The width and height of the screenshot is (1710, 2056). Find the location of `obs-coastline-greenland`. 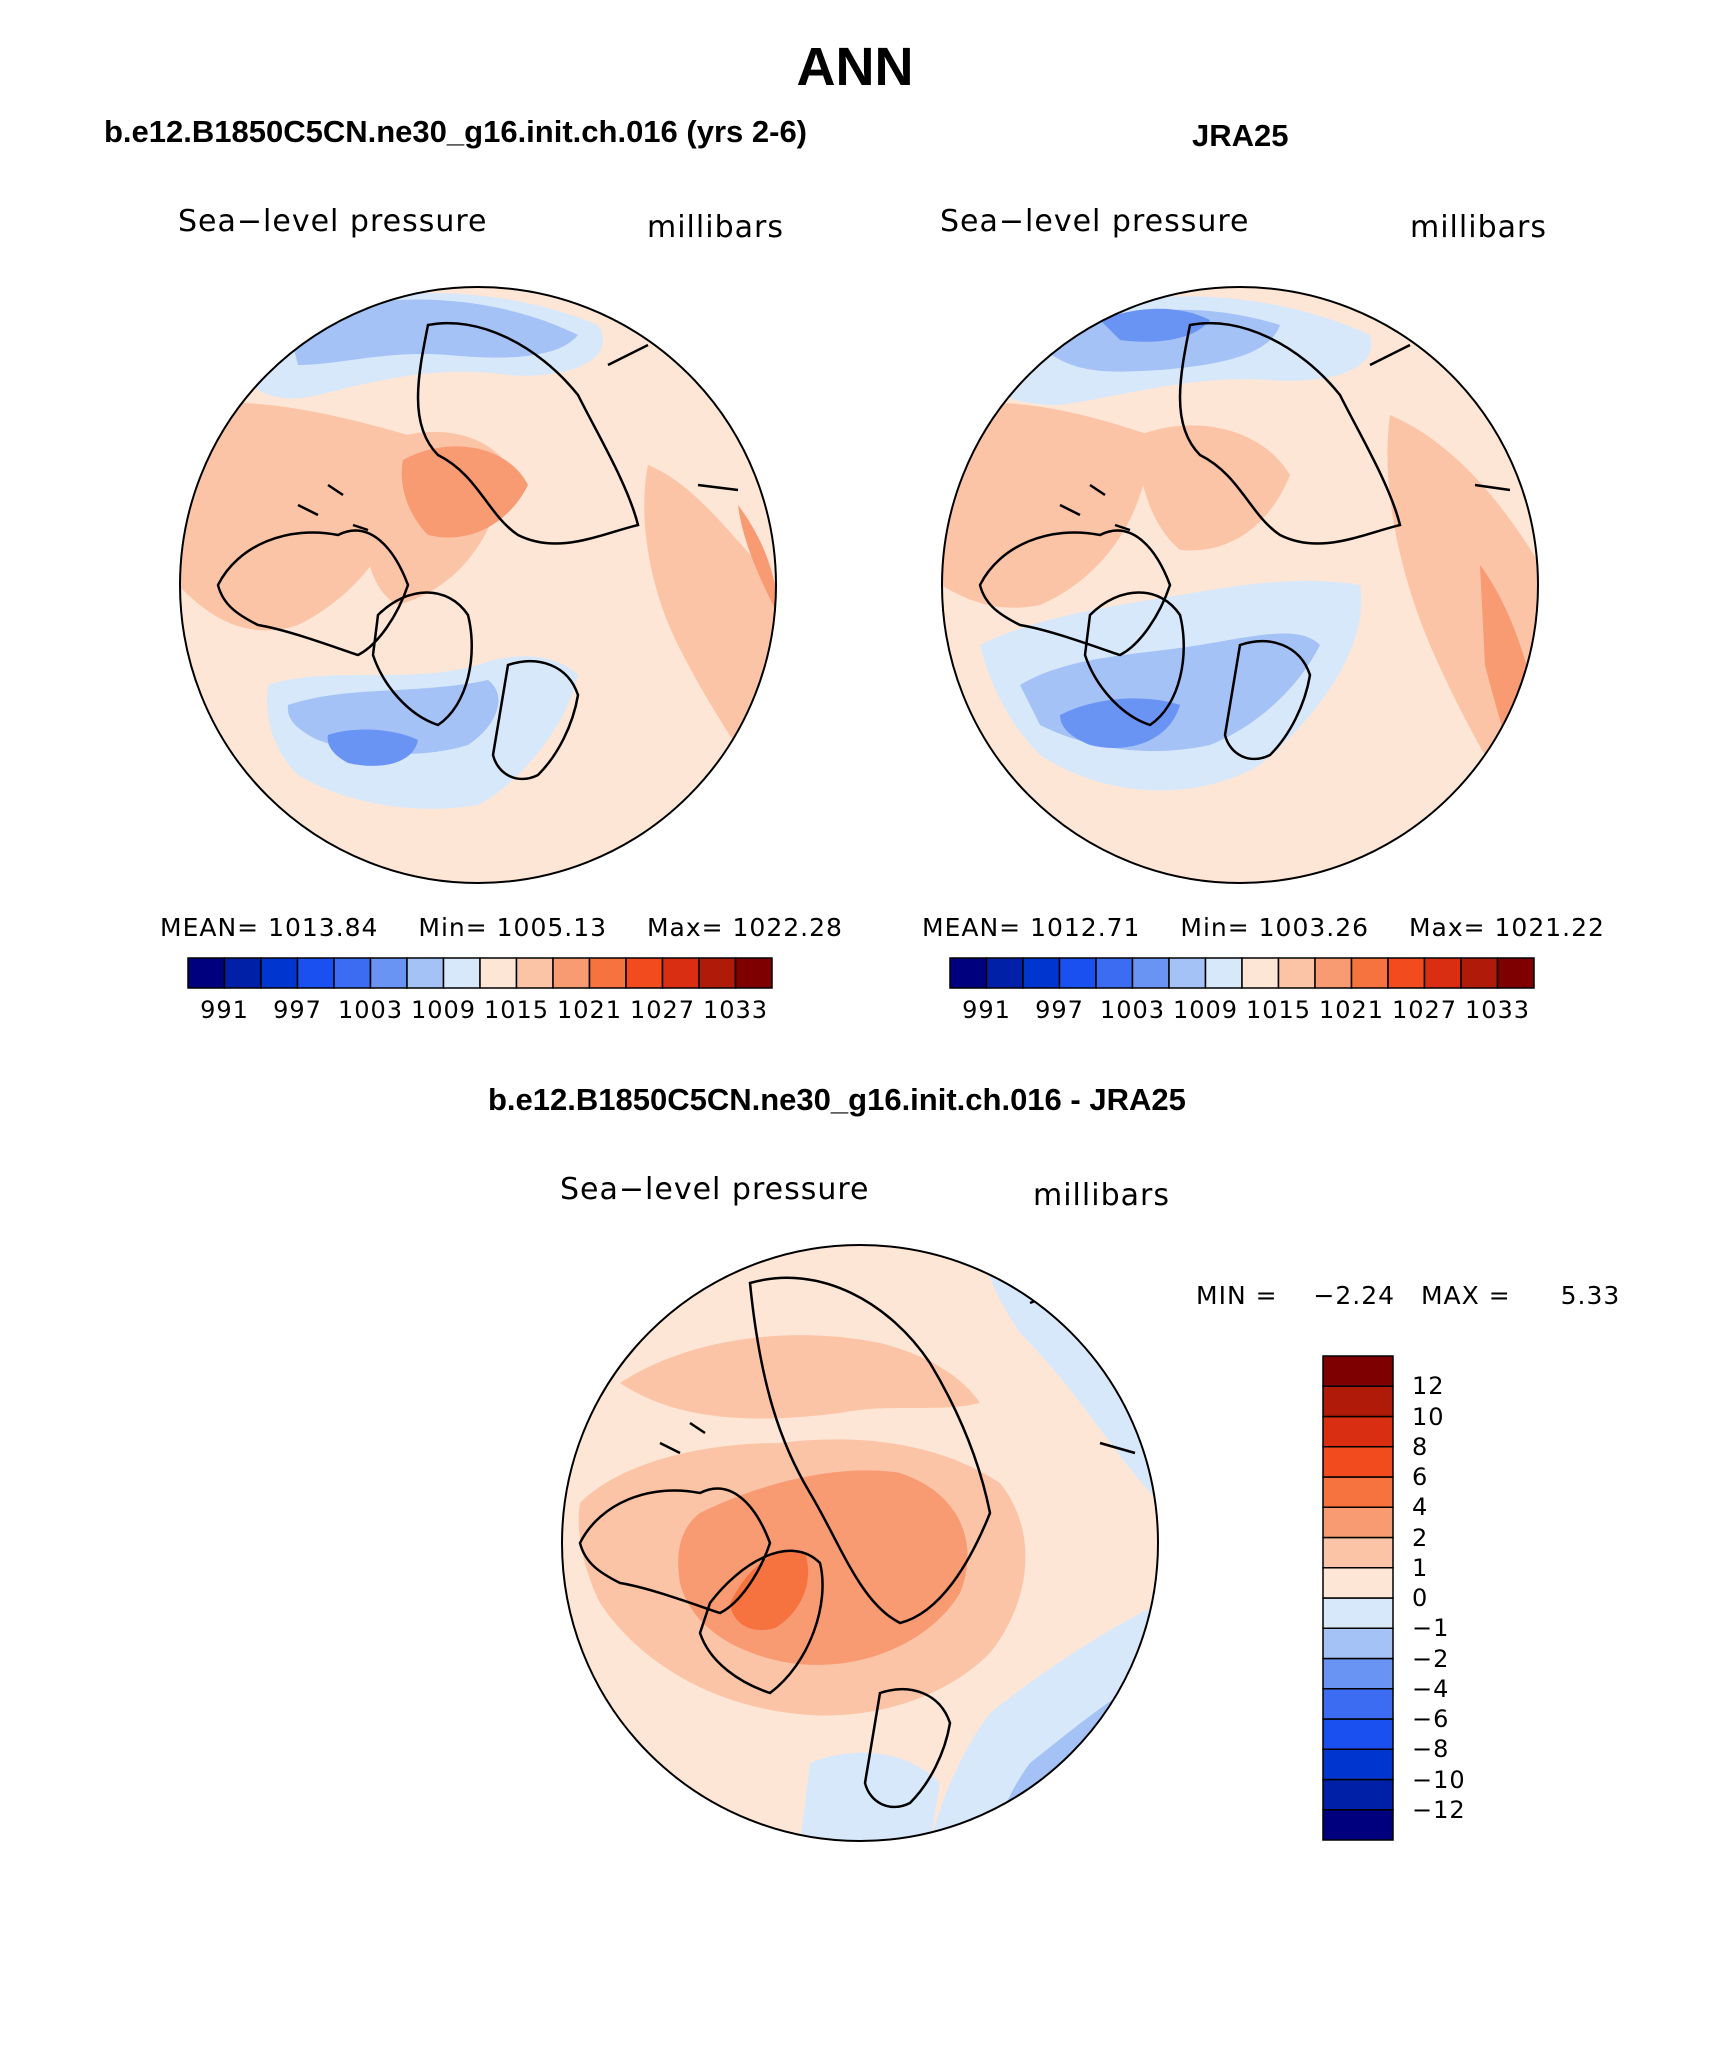

obs-coastline-greenland is located at coordinates (1134, 659).